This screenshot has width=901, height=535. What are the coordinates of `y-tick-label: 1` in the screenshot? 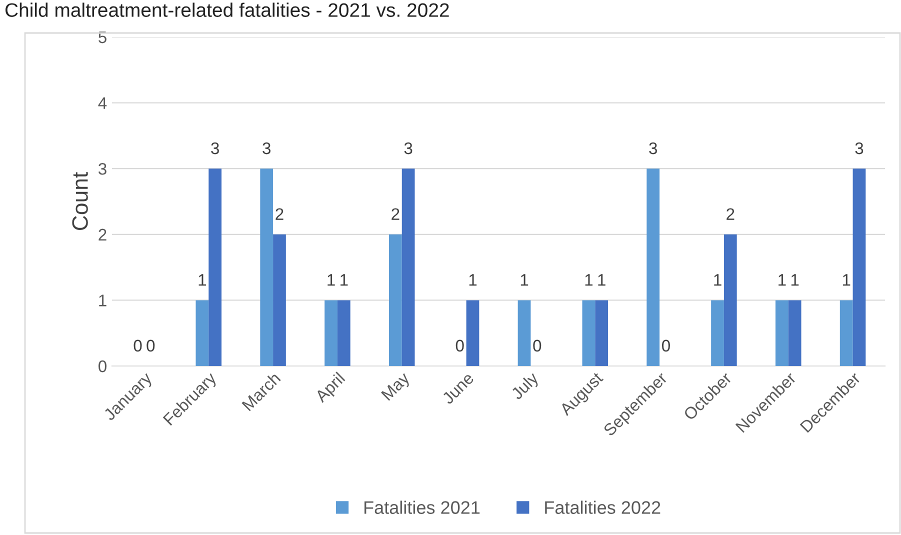 It's located at (102, 300).